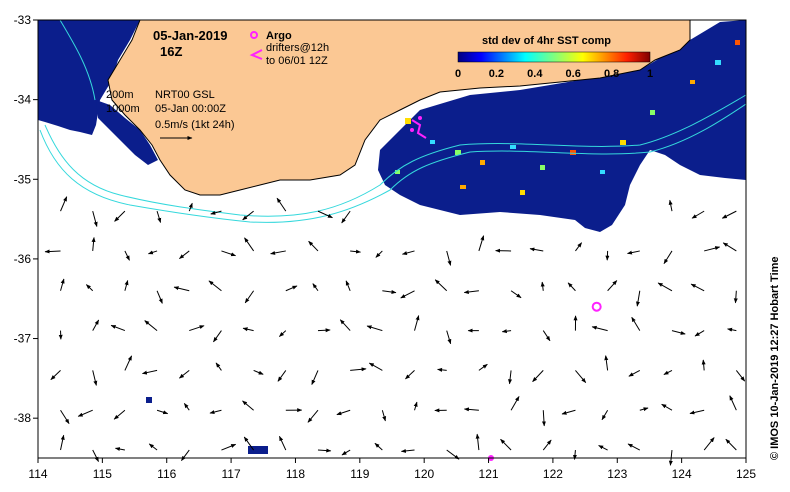 Image resolution: width=790 pixels, height=492 pixels. What do you see at coordinates (746, 474) in the screenshot?
I see `x-tick-label: 125` at bounding box center [746, 474].